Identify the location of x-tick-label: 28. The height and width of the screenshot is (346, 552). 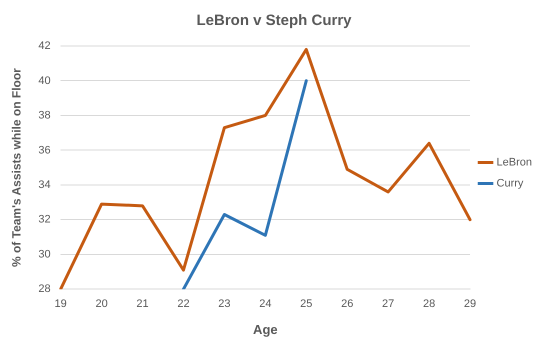
(429, 304).